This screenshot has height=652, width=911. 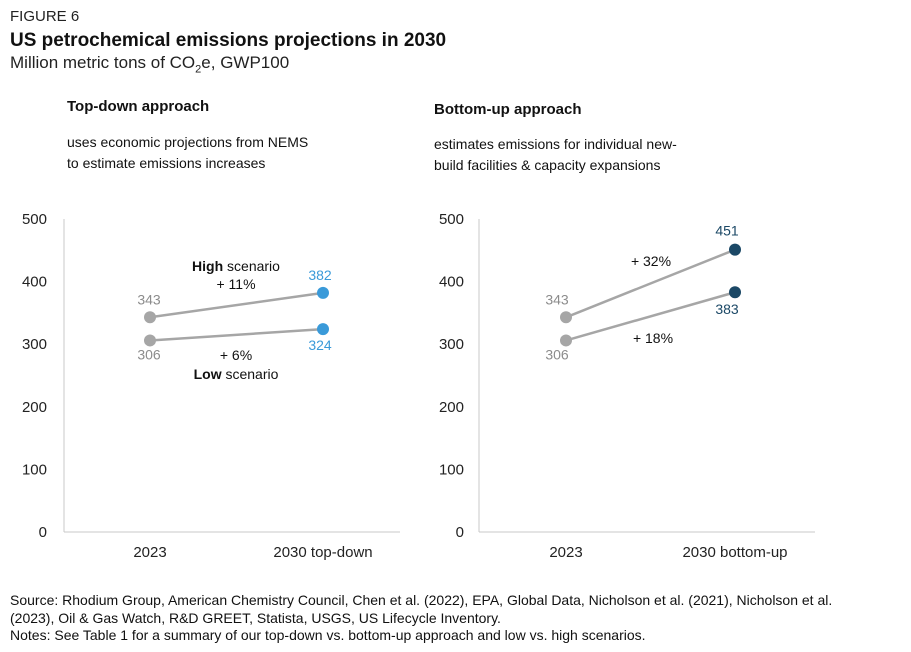 I want to click on subtitle-post: e, GWP100, so click(x=245, y=62).